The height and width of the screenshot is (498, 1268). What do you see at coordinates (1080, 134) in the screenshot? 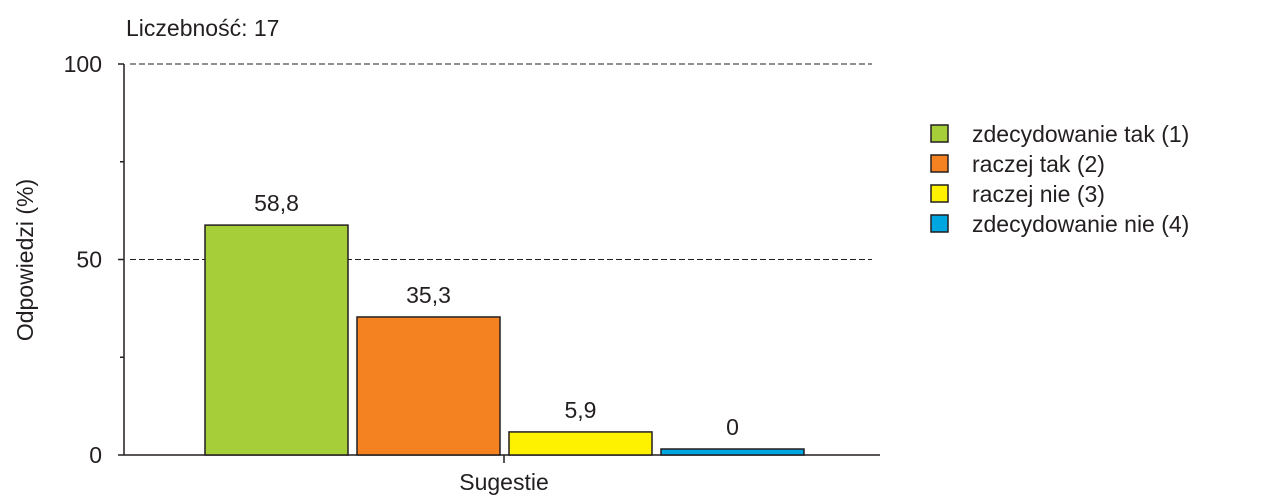
I see `legend-label: zdecydowanie tak (1)` at bounding box center [1080, 134].